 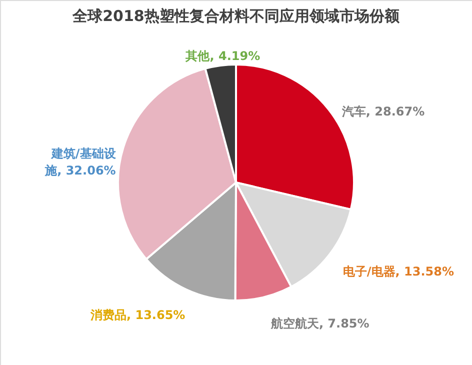 I want to click on slice-label: 建筑/基础设施, 32.06%, so click(x=80, y=162).